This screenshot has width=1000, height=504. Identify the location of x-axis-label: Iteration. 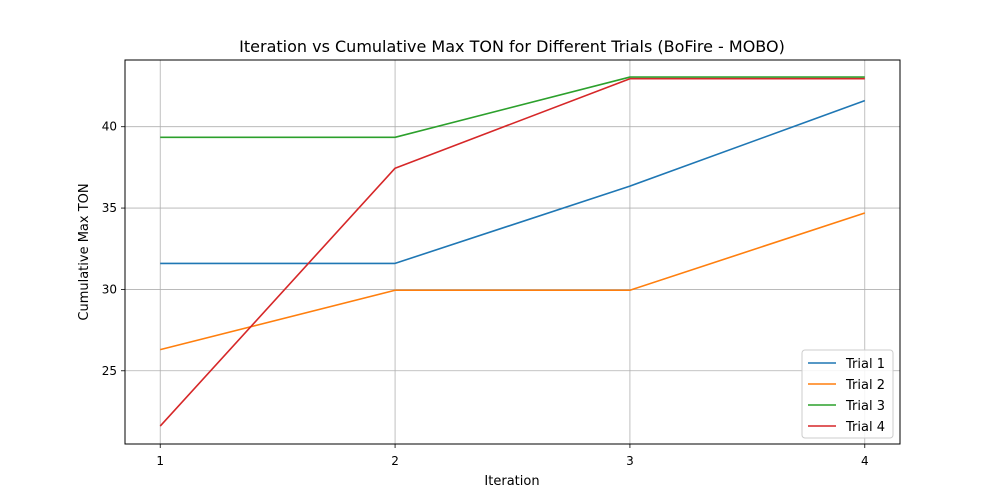
(511, 481).